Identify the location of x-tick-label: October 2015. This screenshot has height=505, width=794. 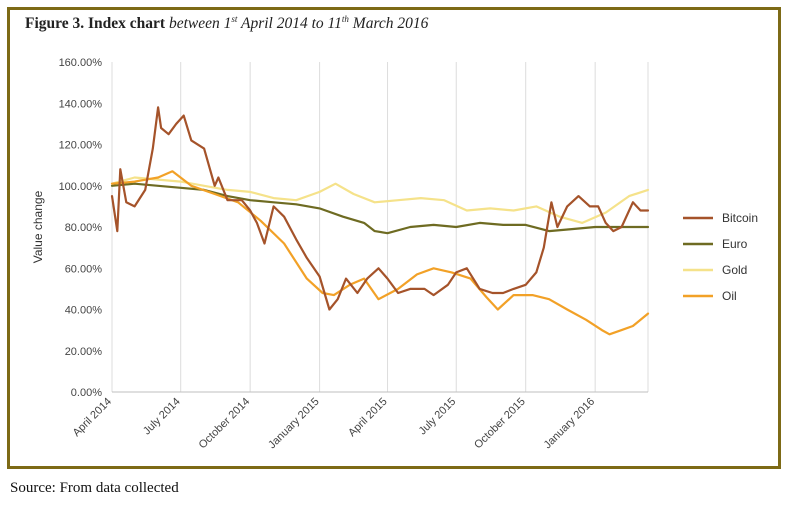
(500, 424).